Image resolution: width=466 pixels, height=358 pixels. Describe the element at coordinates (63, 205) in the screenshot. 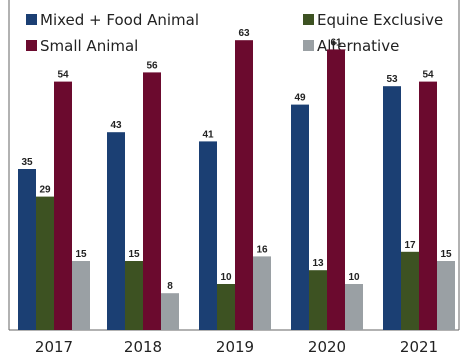

I see `bar-small-animal-2017` at that location.